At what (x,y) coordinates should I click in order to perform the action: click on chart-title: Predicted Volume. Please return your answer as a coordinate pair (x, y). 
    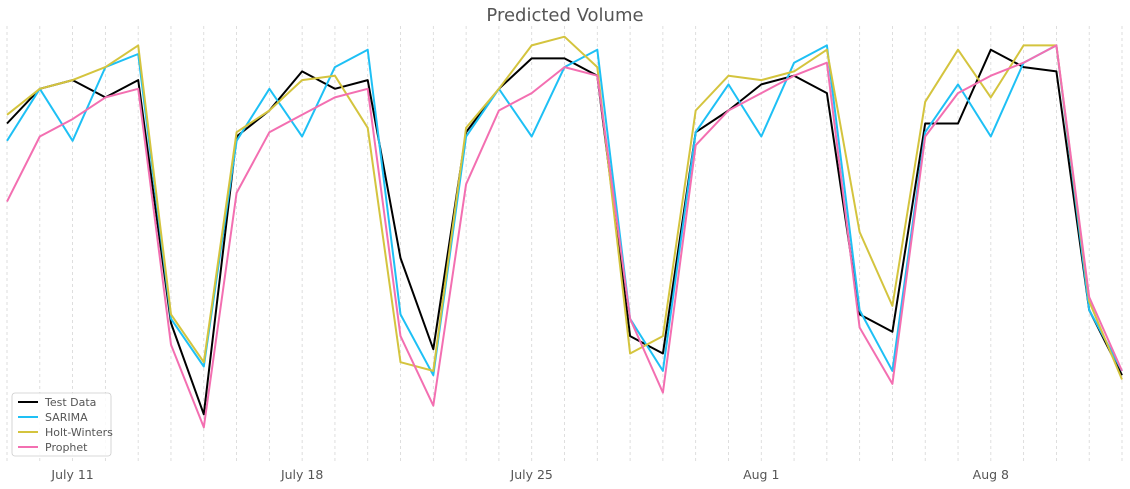
    Looking at the image, I should click on (564, 15).